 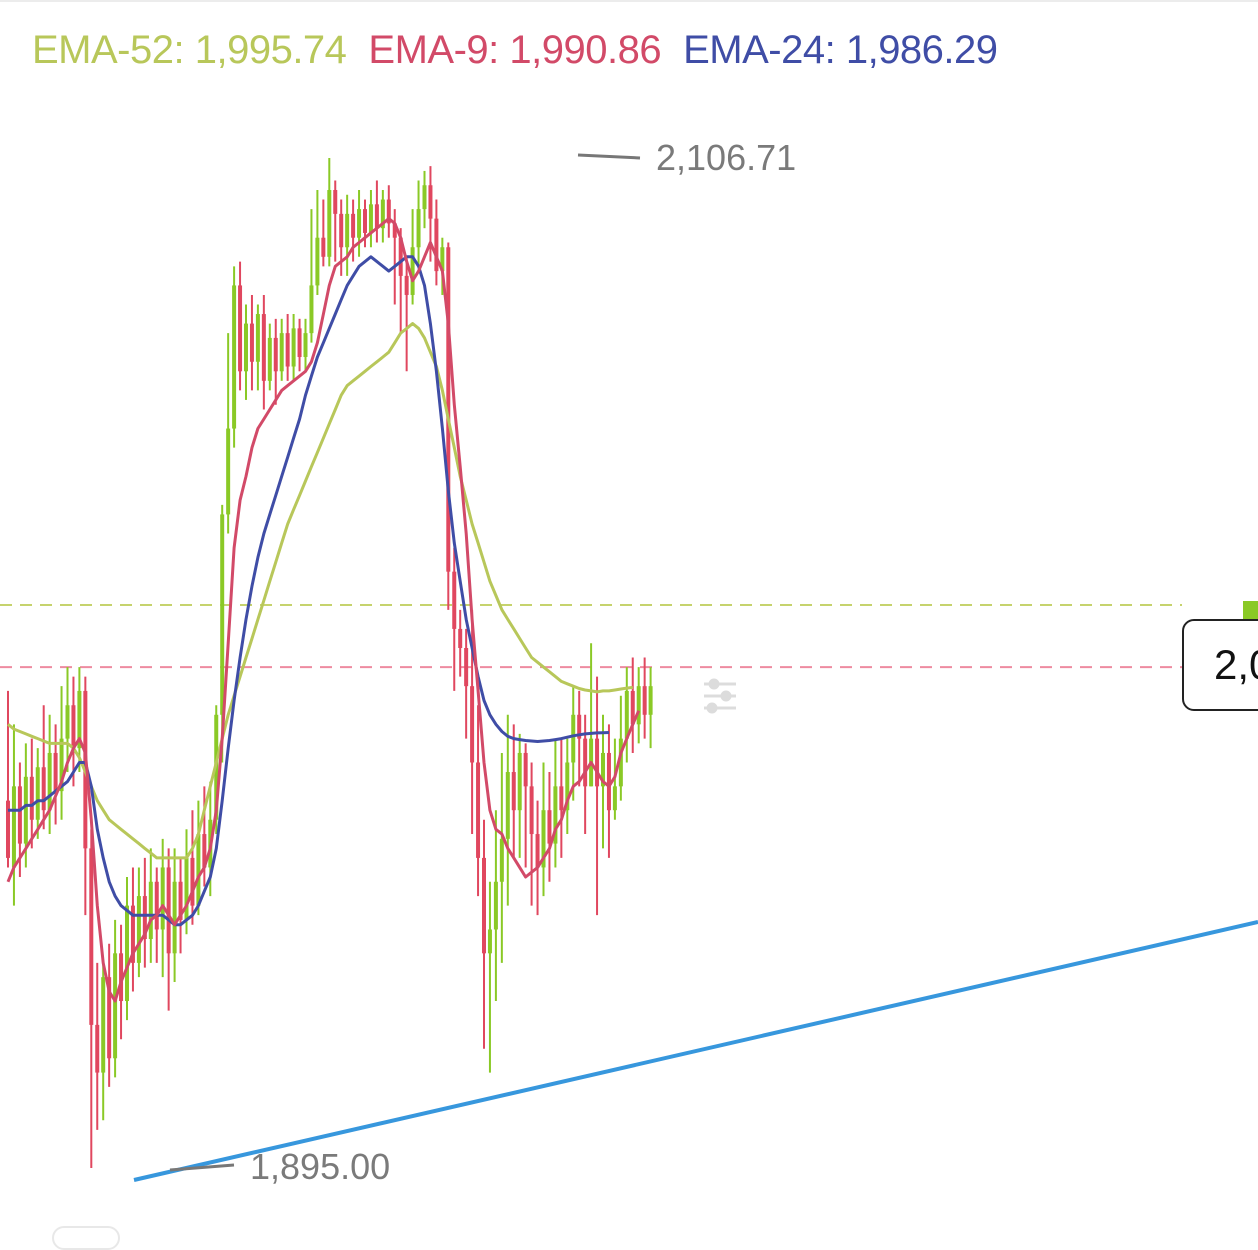 I want to click on candle-body, so click(x=43, y=789).